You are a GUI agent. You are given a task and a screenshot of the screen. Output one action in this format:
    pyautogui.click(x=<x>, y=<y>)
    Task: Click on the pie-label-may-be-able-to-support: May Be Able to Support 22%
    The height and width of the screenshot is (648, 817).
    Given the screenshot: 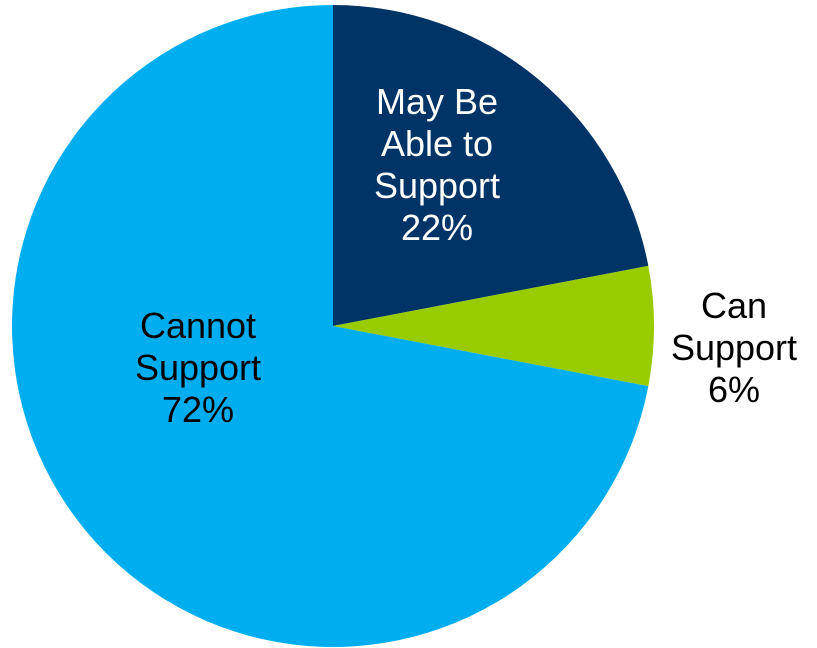 What is the action you would take?
    pyautogui.click(x=437, y=164)
    